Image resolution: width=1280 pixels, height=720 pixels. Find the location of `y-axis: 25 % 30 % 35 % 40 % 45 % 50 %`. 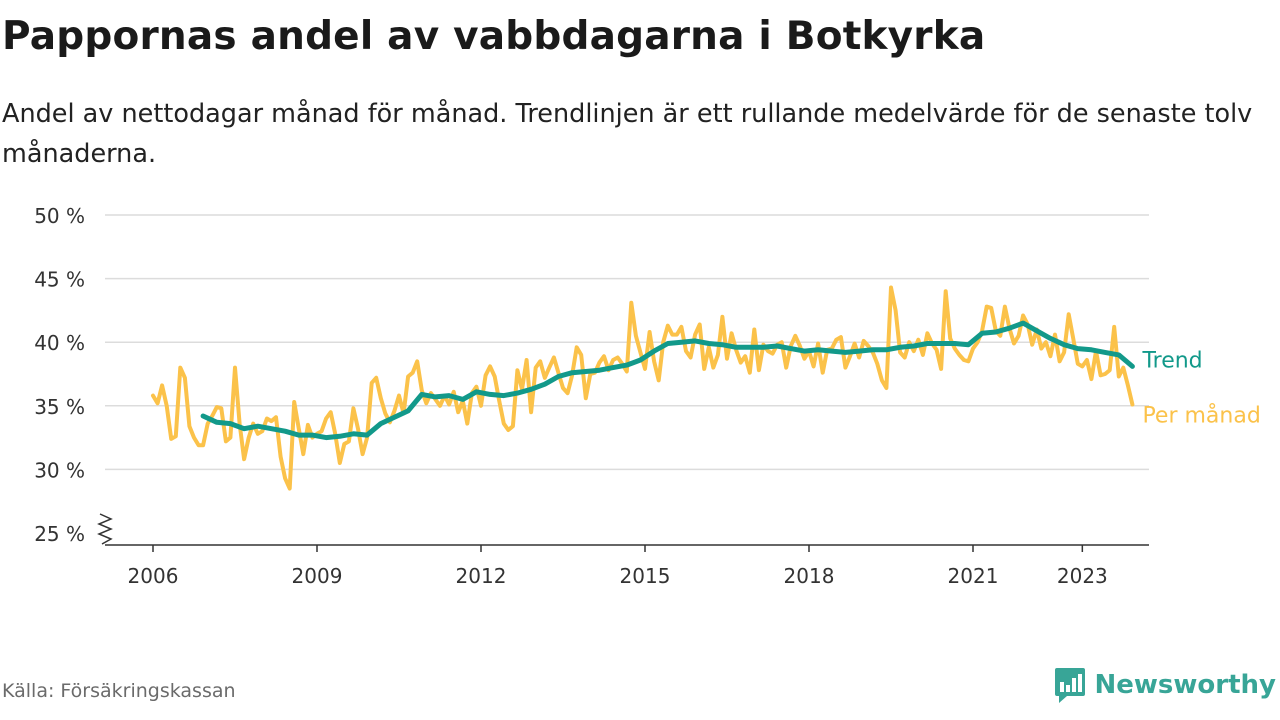

y-axis: 25 % 30 % 35 % 40 % 45 % 50 % is located at coordinates (73, 375).